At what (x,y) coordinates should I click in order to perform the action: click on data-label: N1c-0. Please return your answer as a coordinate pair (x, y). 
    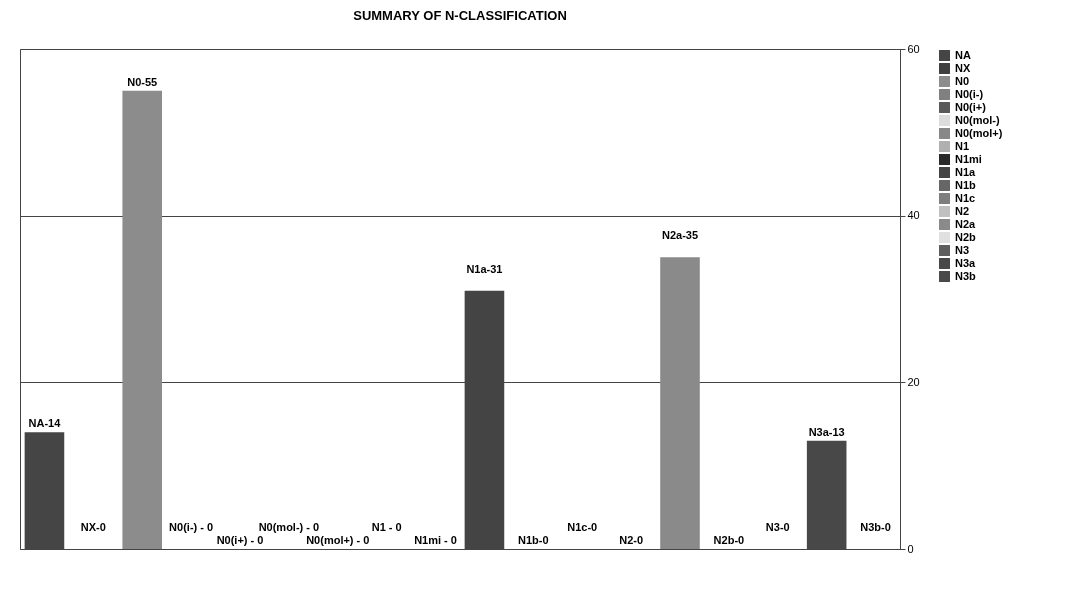
    Looking at the image, I should click on (582, 527).